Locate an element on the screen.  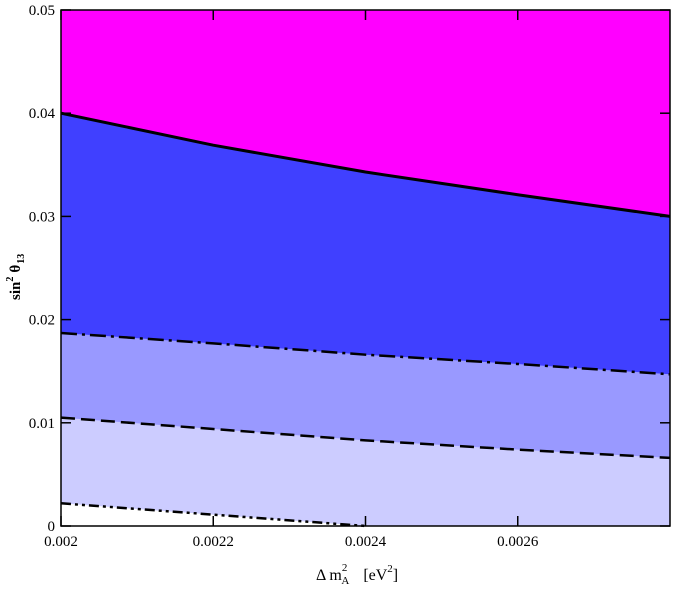
y-axis-label-part: sin is located at coordinates (16, 290).